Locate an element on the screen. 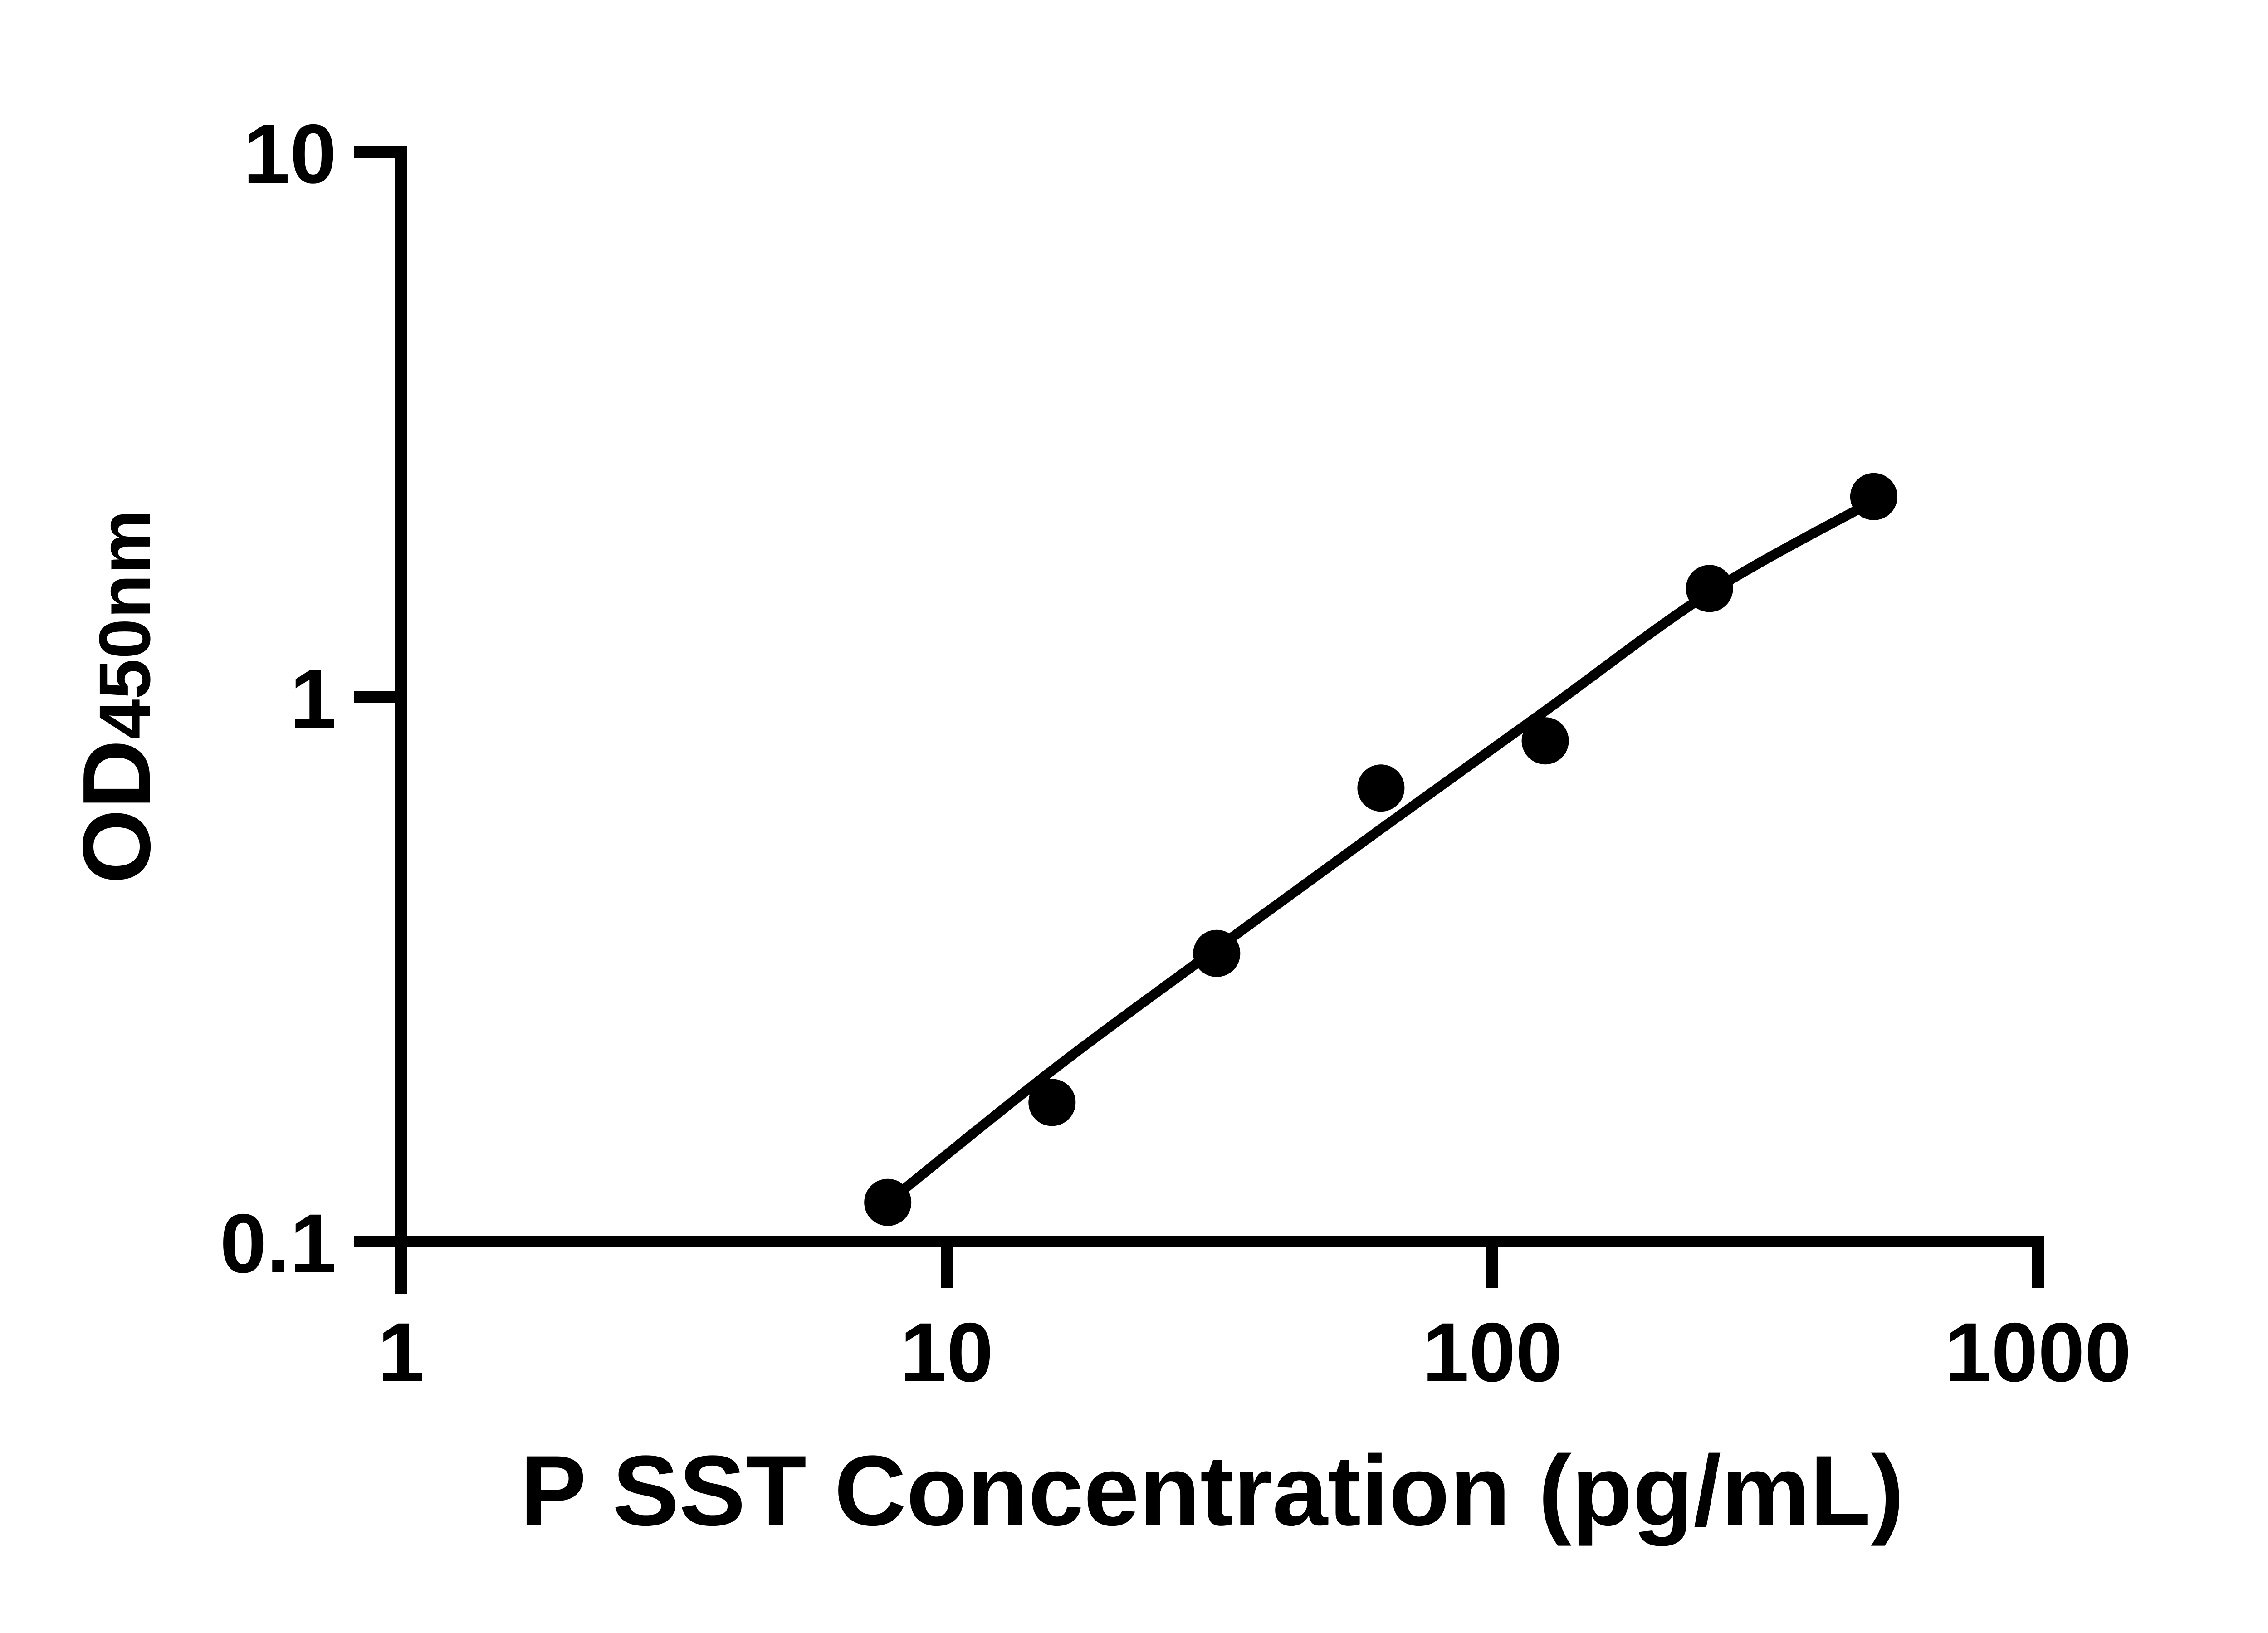 This screenshot has height=1633, width=2268. y-tick-label: 0.1 is located at coordinates (278, 1244).